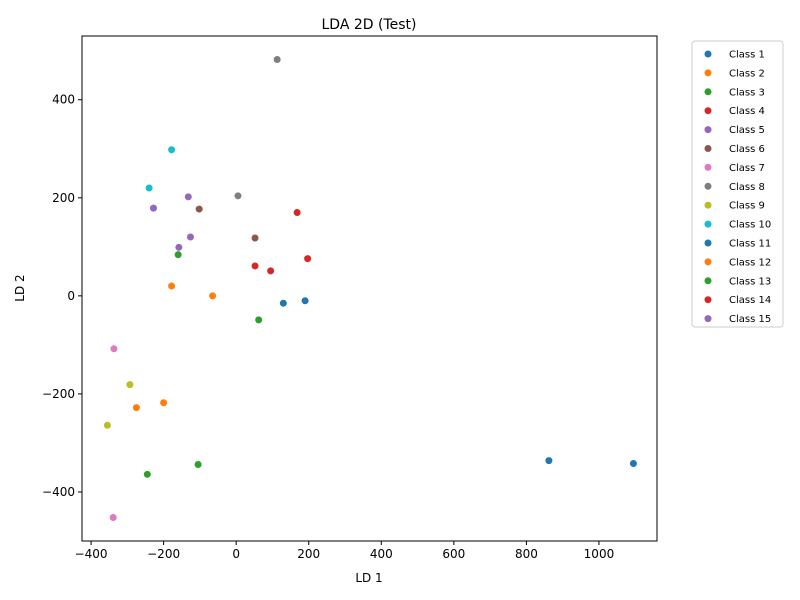  I want to click on x-axis-label: LD 1, so click(368, 578).